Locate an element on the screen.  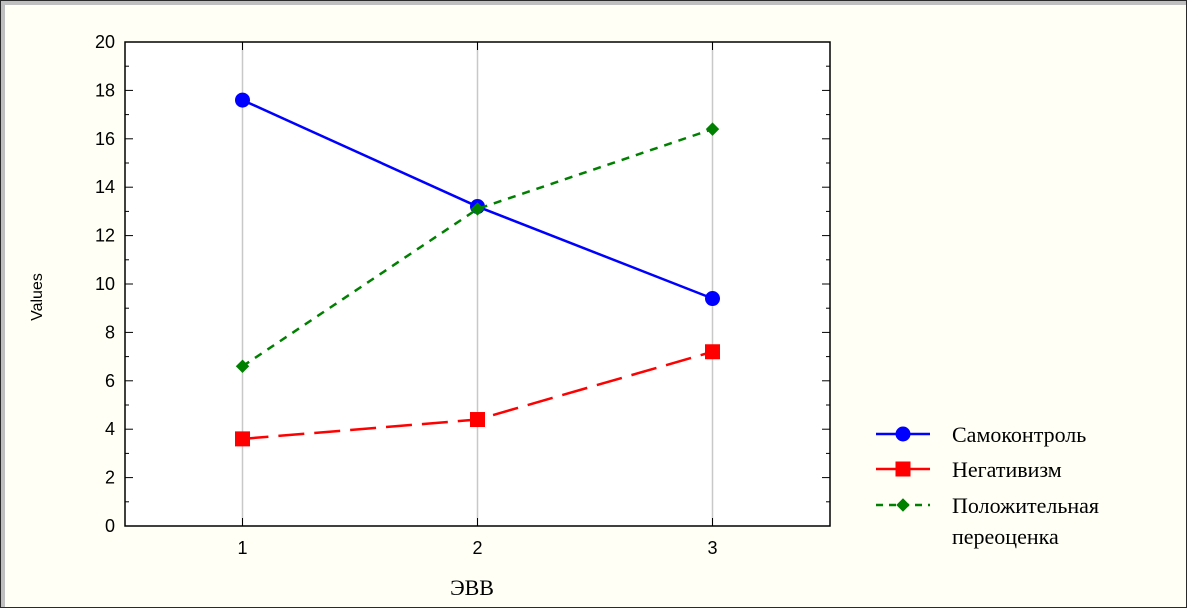
y-tick-label: 12 is located at coordinates (105, 236).